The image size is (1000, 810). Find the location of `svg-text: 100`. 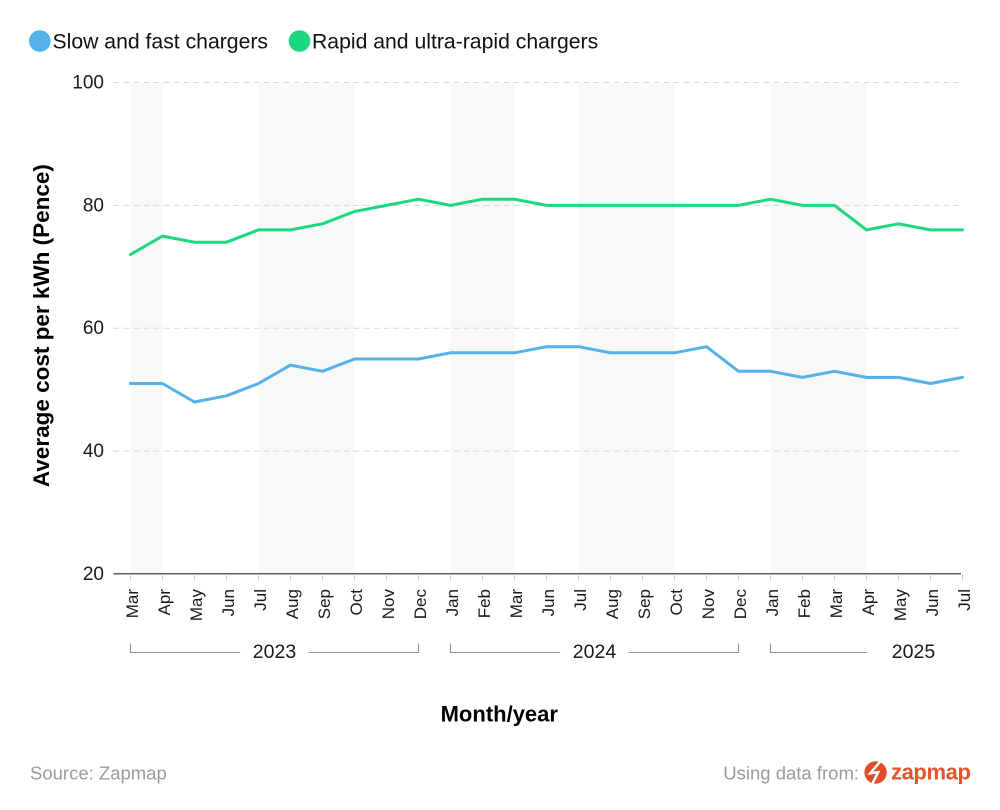

svg-text: 100 is located at coordinates (88, 83).